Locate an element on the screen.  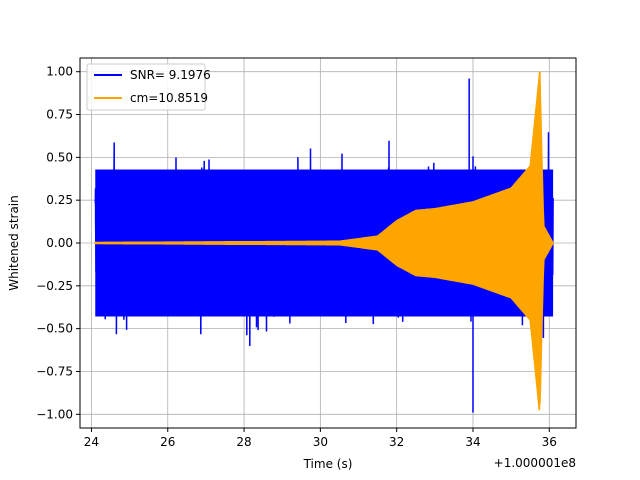
y-tick-label: −0.50 is located at coordinates (54, 329).